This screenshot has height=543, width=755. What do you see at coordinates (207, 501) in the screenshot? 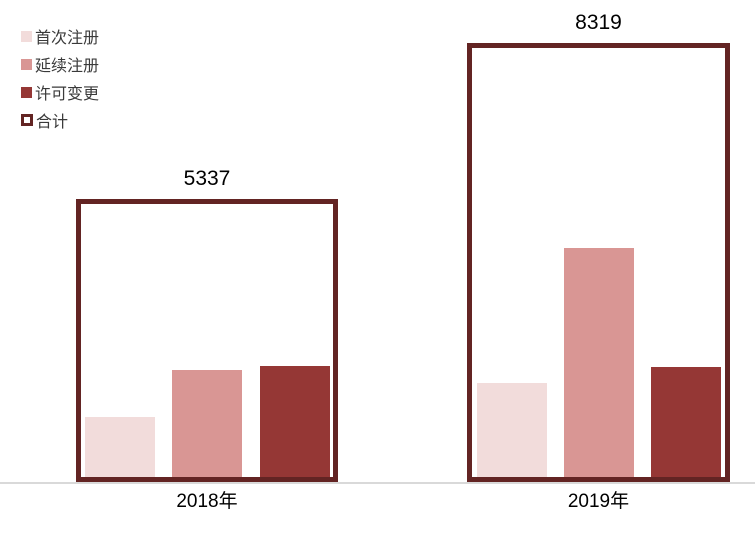
I see `category-label-2018: 2018年` at bounding box center [207, 501].